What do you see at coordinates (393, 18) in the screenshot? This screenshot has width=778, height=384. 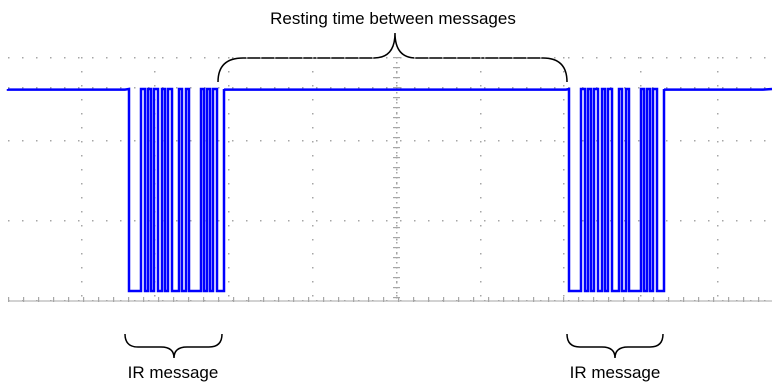 I see `resting-time-label: Resting time between messages` at bounding box center [393, 18].